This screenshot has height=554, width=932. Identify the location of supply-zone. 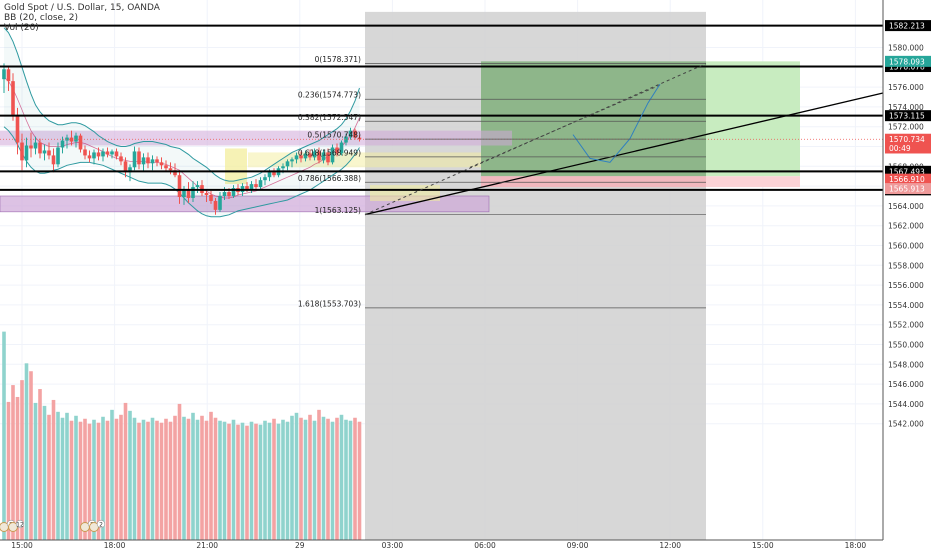
(256, 138).